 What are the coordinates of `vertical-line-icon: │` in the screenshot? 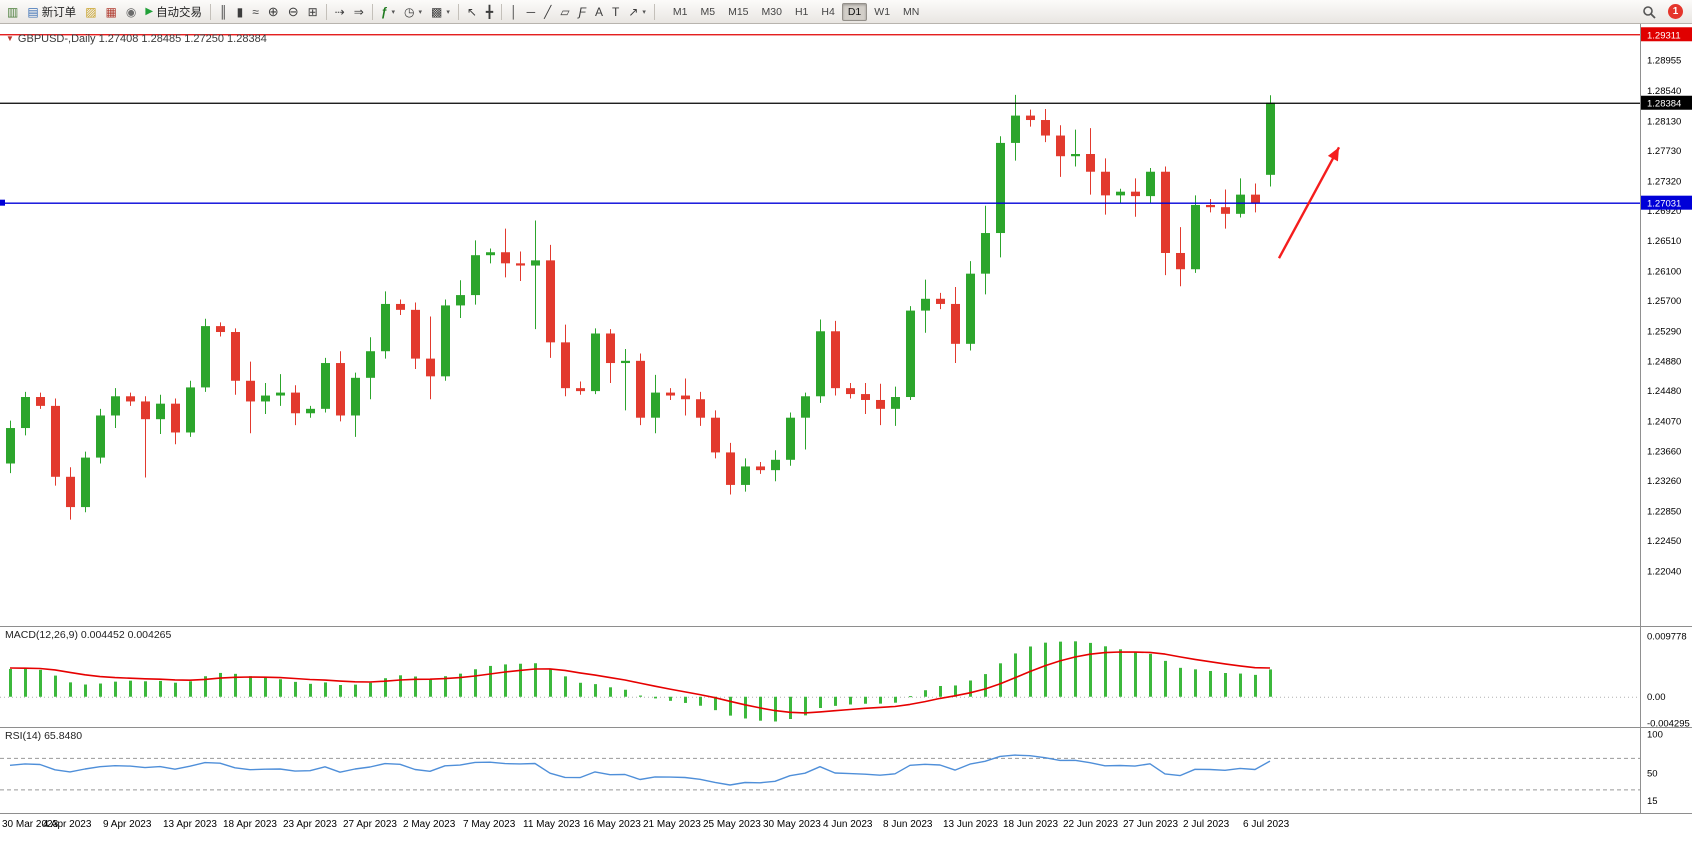 It's located at (514, 11).